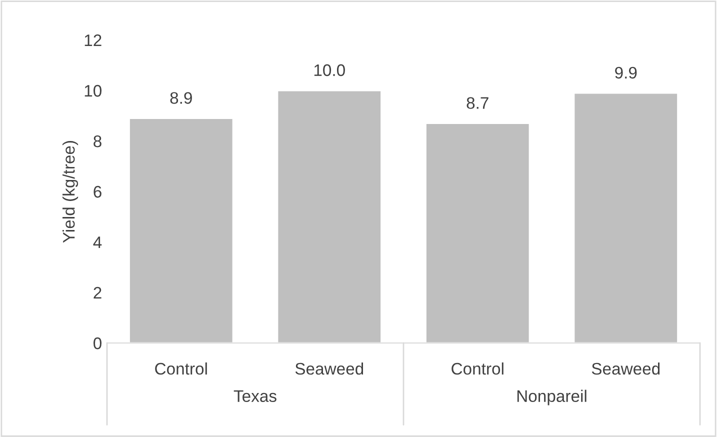 This screenshot has width=717, height=437. Describe the element at coordinates (98, 141) in the screenshot. I see `y-tick-label: 8` at that location.